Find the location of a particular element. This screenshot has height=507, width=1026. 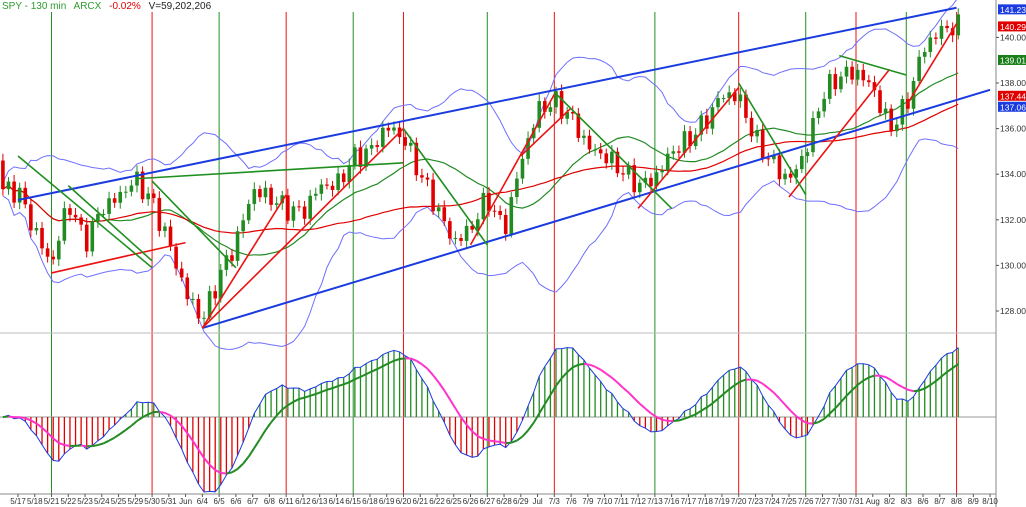

x-tick-label: 6/28 is located at coordinates (504, 501).